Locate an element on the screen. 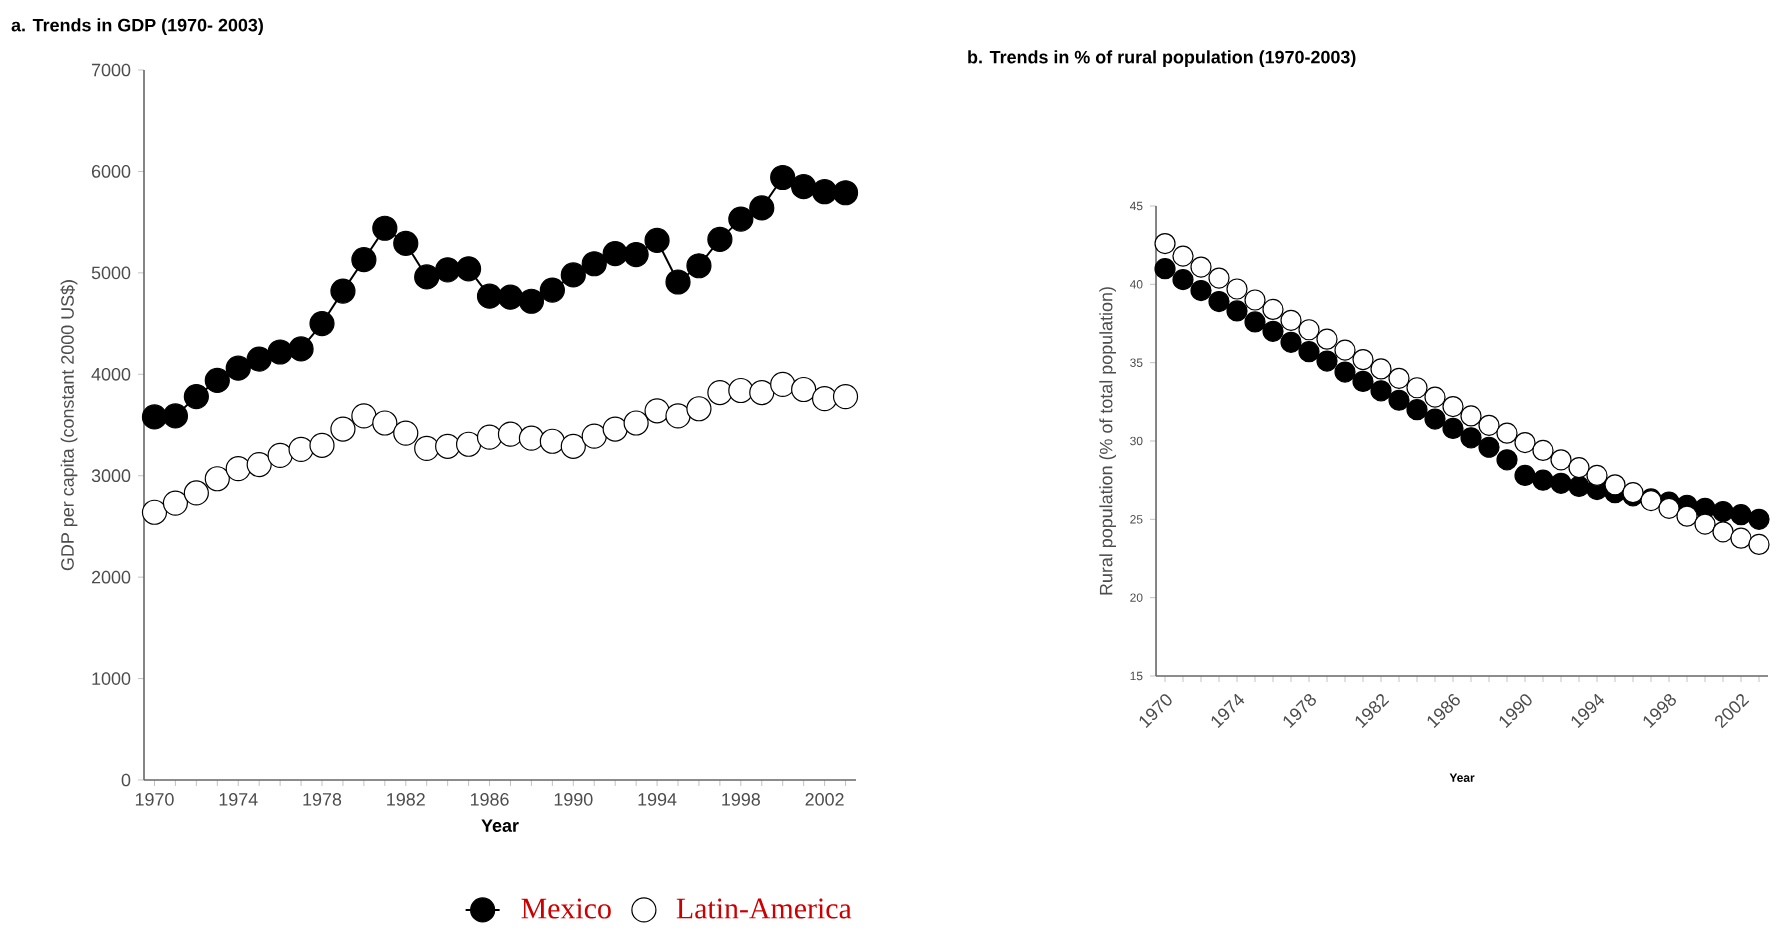 The height and width of the screenshot is (930, 1786). legend-label: Latin-America is located at coordinates (764, 908).